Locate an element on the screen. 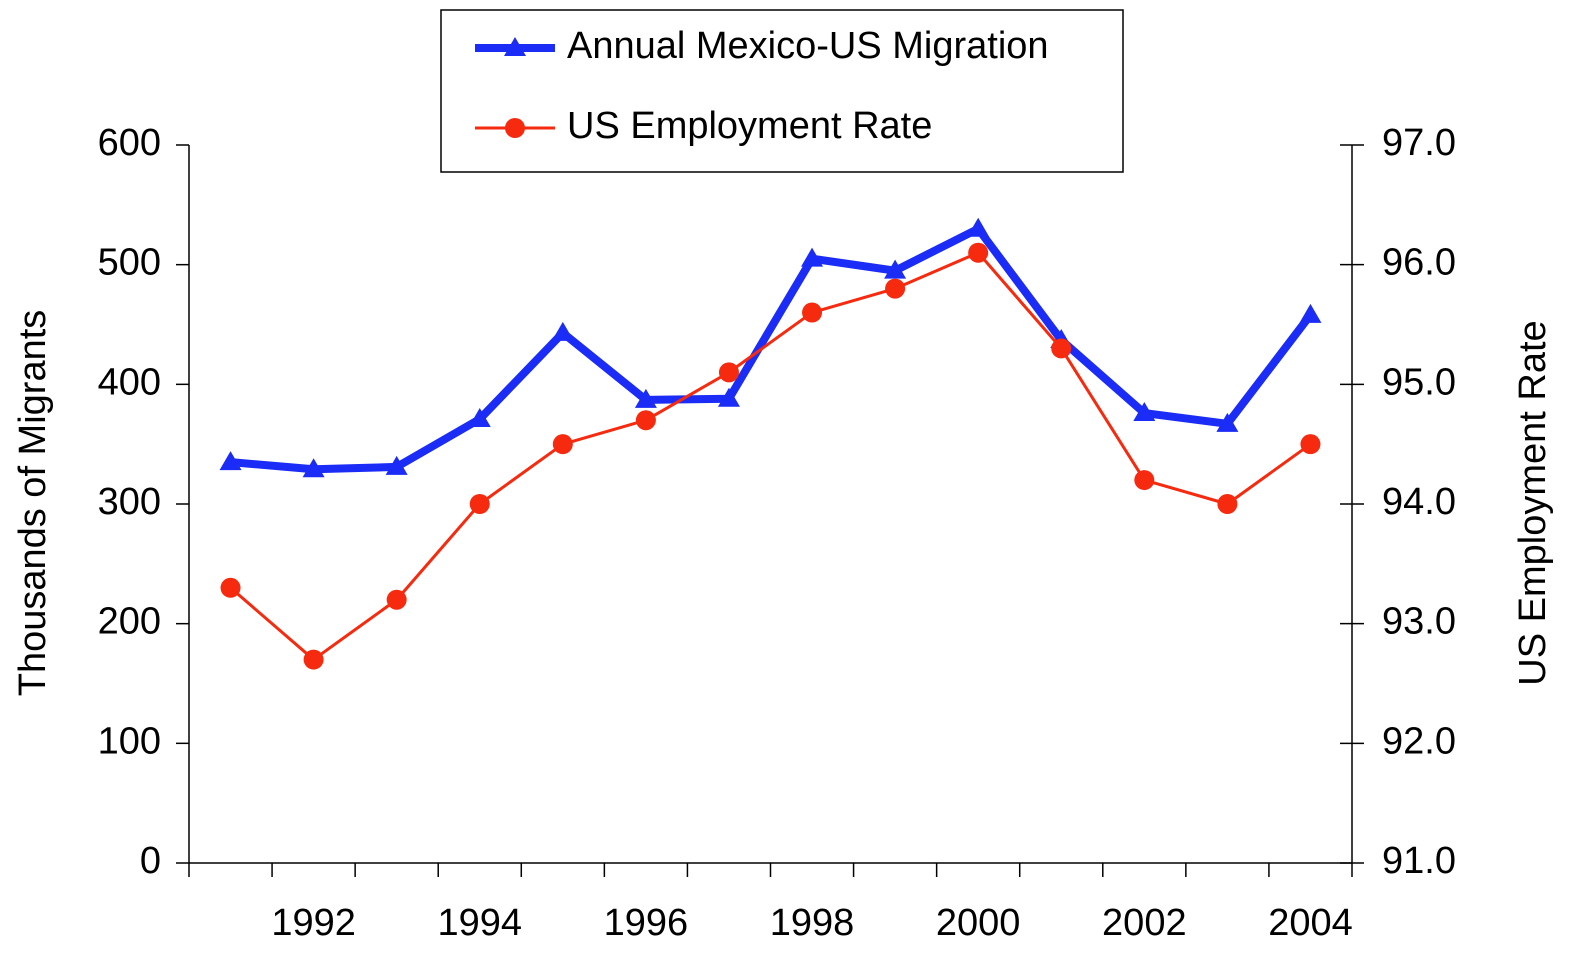  y2-tick-label: 92.0 is located at coordinates (1419, 741).